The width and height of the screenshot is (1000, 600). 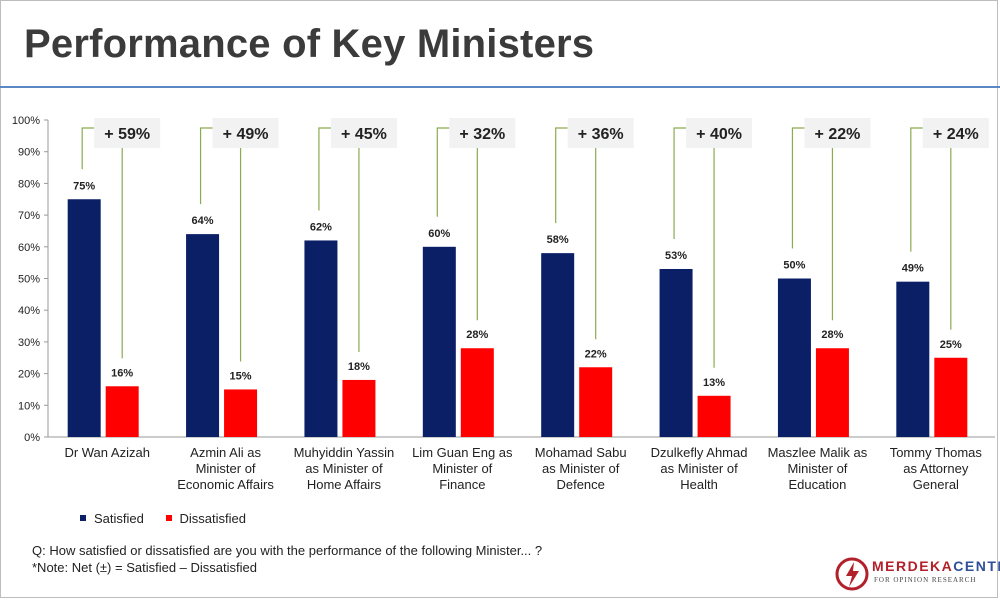 What do you see at coordinates (439, 234) in the screenshot?
I see `data-label-satisfied: 60%` at bounding box center [439, 234].